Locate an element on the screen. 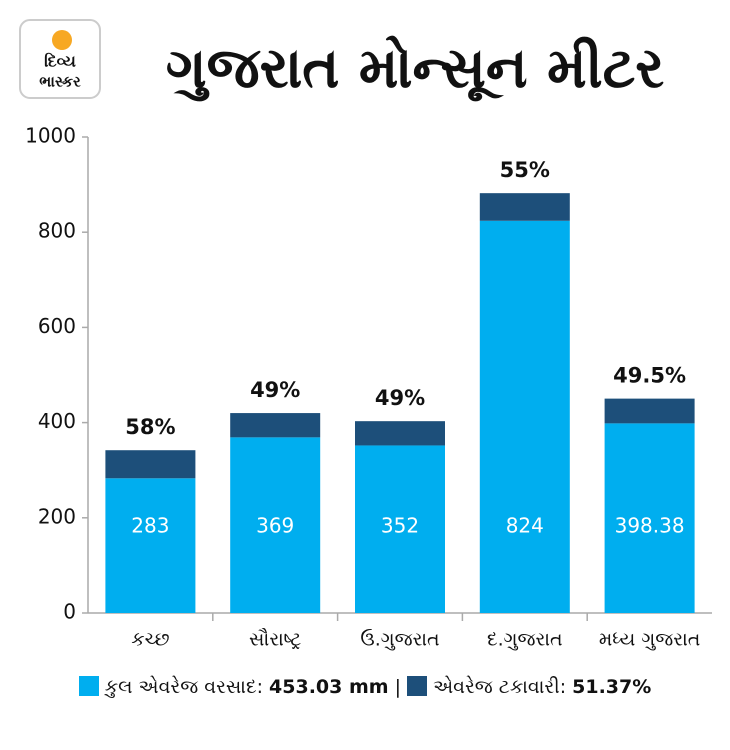 The height and width of the screenshot is (750, 730). y-tick-label: 1000 is located at coordinates (50, 136).